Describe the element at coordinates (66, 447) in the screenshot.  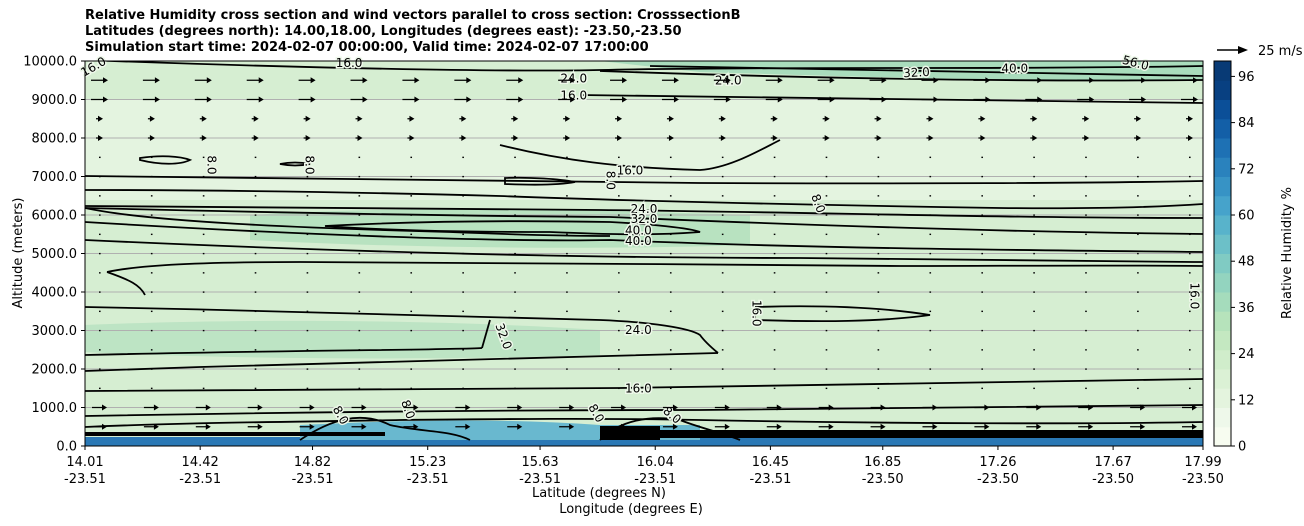
I see `y-tick-label: 0.0` at that location.